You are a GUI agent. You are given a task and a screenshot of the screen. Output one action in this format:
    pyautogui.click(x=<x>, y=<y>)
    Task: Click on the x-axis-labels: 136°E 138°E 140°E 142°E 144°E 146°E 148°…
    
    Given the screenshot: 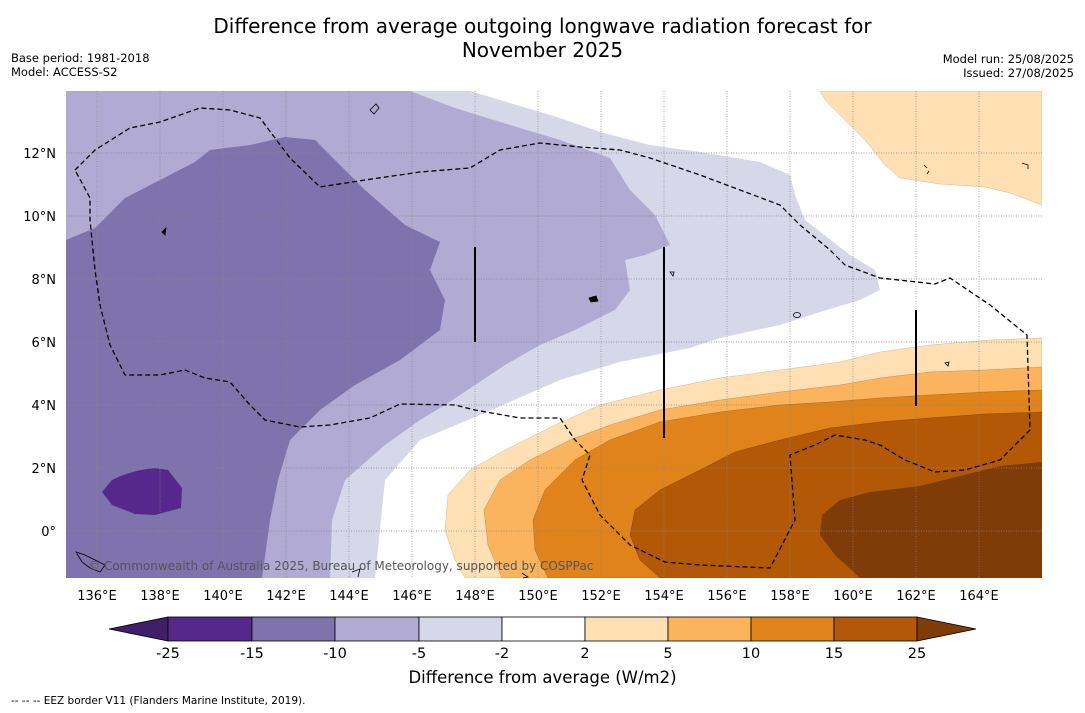 What is the action you would take?
    pyautogui.click(x=538, y=596)
    